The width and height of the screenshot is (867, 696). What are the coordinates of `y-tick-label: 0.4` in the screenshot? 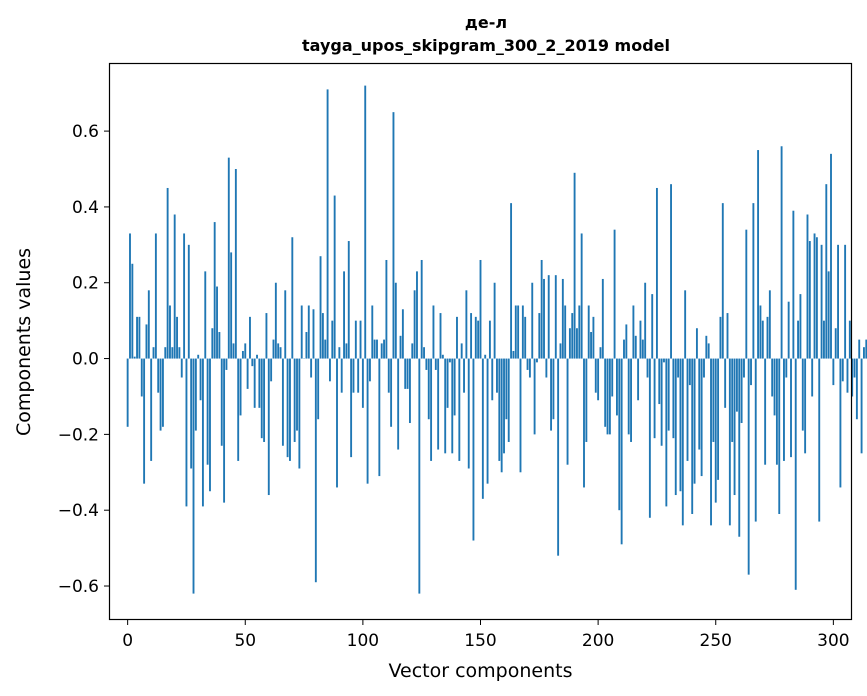 It's located at (85, 208).